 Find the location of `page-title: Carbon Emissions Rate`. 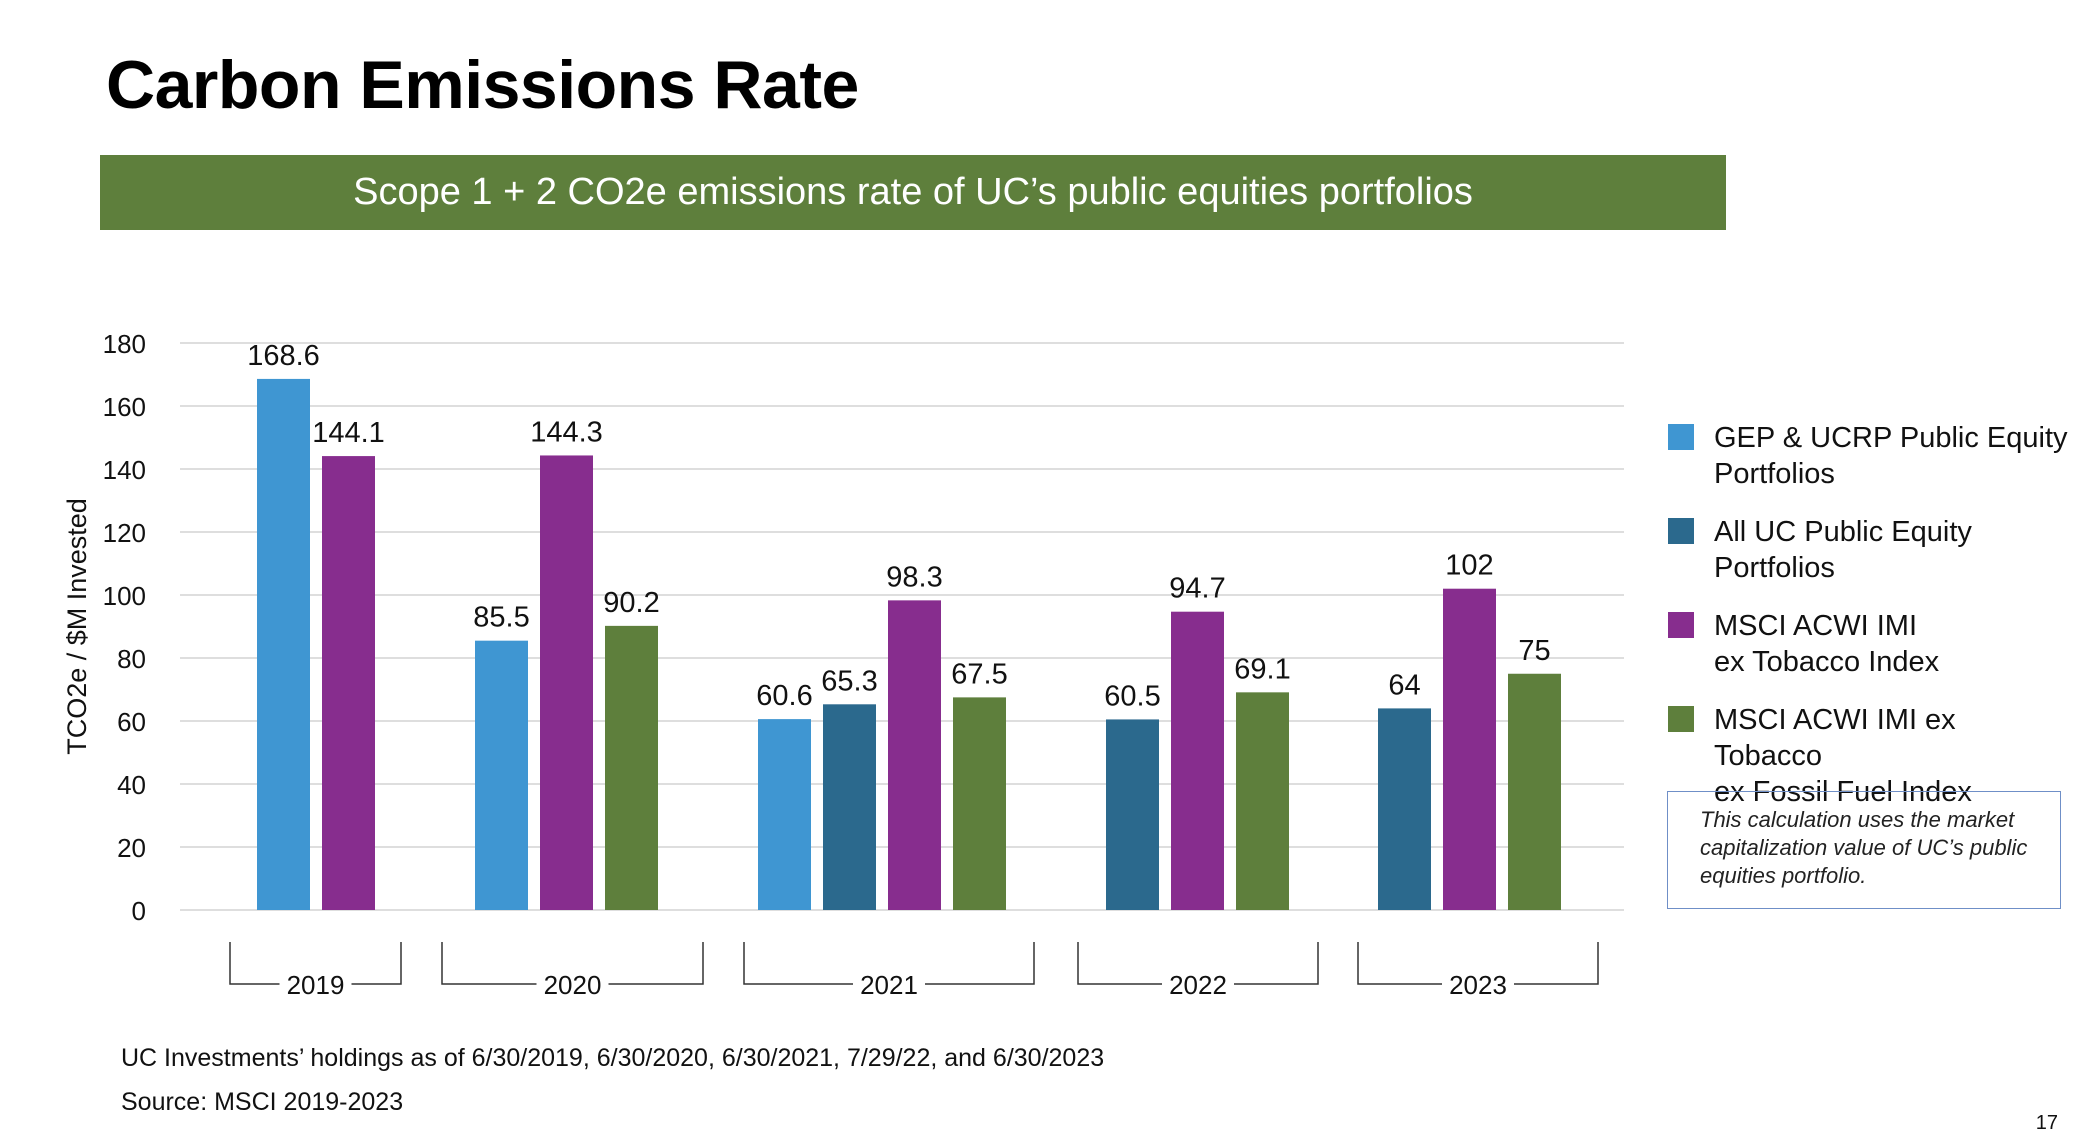

page-title: Carbon Emissions Rate is located at coordinates (482, 85).